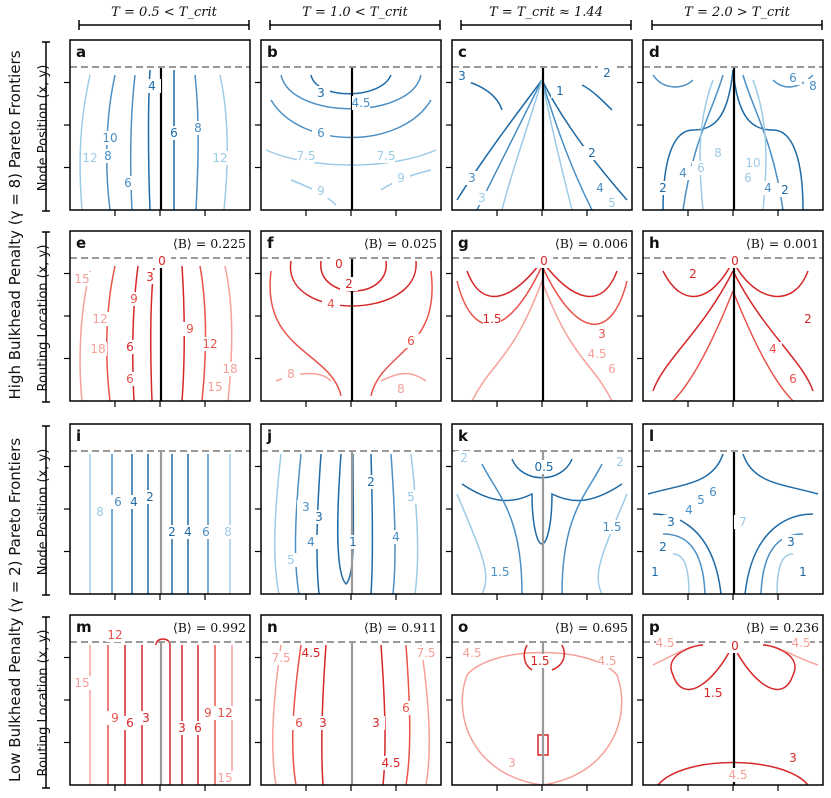 The width and height of the screenshot is (831, 798). Describe the element at coordinates (84, 627) in the screenshot. I see `panel-letter: m` at that location.